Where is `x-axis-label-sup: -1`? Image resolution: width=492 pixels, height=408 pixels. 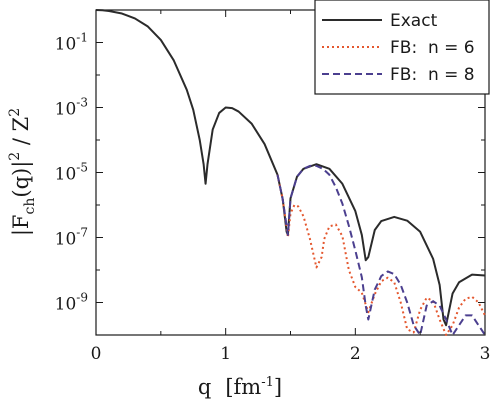
x-axis-label-sup: -1 is located at coordinates (267, 382).